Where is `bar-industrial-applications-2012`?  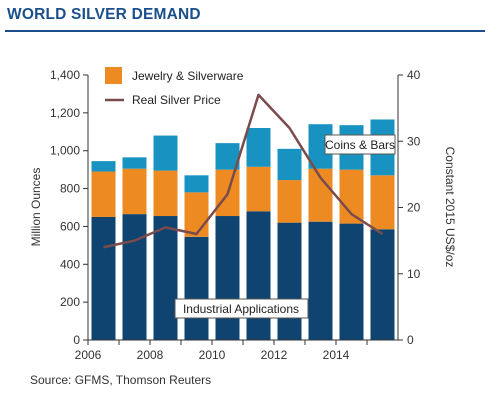 bar-industrial-applications-2012 is located at coordinates (289, 281).